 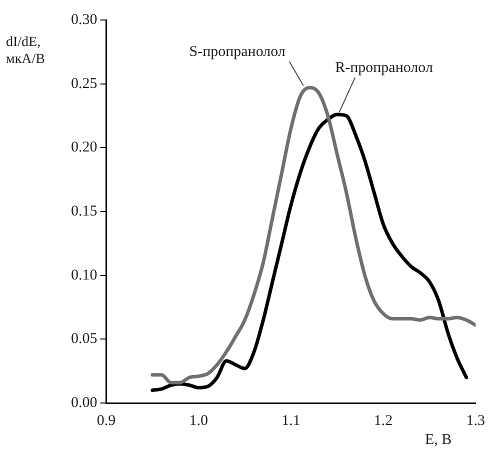 I want to click on y-tick-label: 0.25, so click(x=84, y=84).